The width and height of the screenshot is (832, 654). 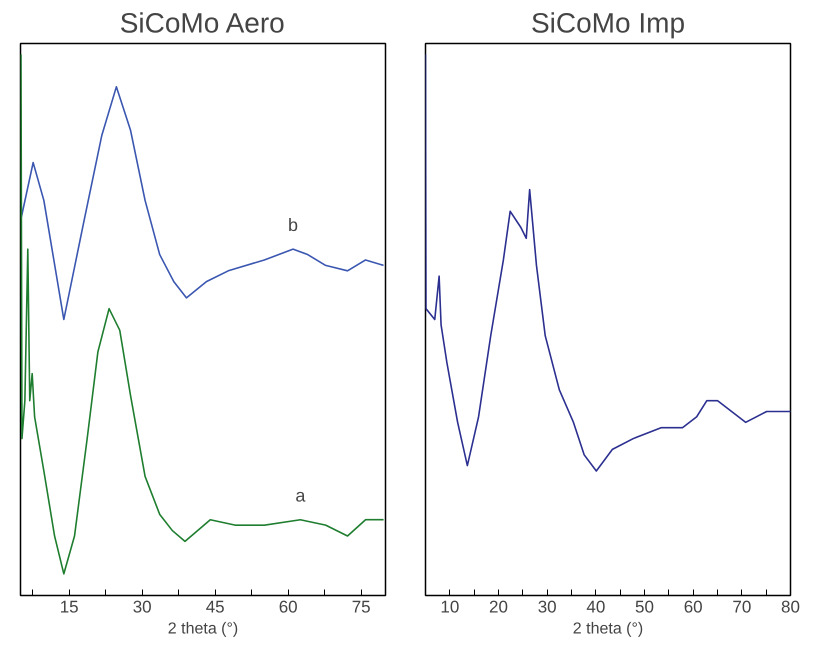 What do you see at coordinates (300, 496) in the screenshot?
I see `series-label: a` at bounding box center [300, 496].